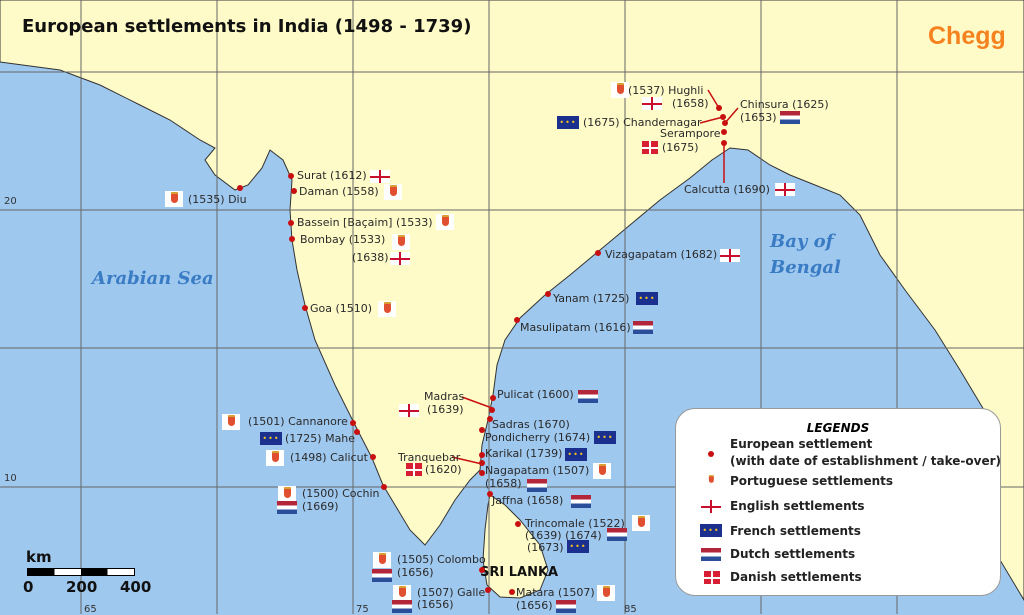 Image resolution: width=1024 pixels, height=615 pixels. I want to click on settlement-label: (1501) Cannanore, so click(298, 421).